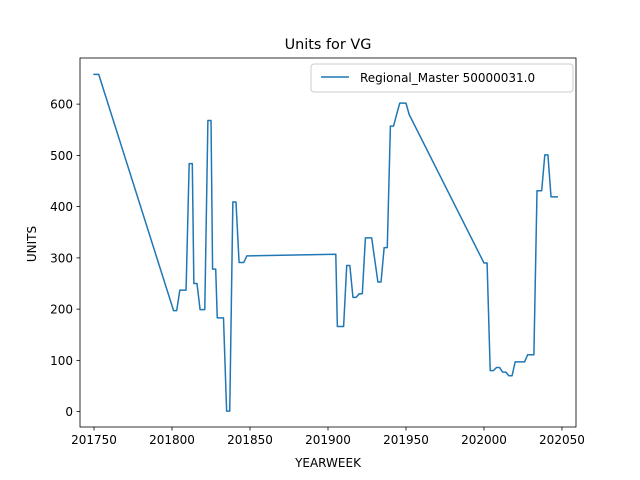  Describe the element at coordinates (328, 440) in the screenshot. I see `x-tick-label: 201900` at that location.